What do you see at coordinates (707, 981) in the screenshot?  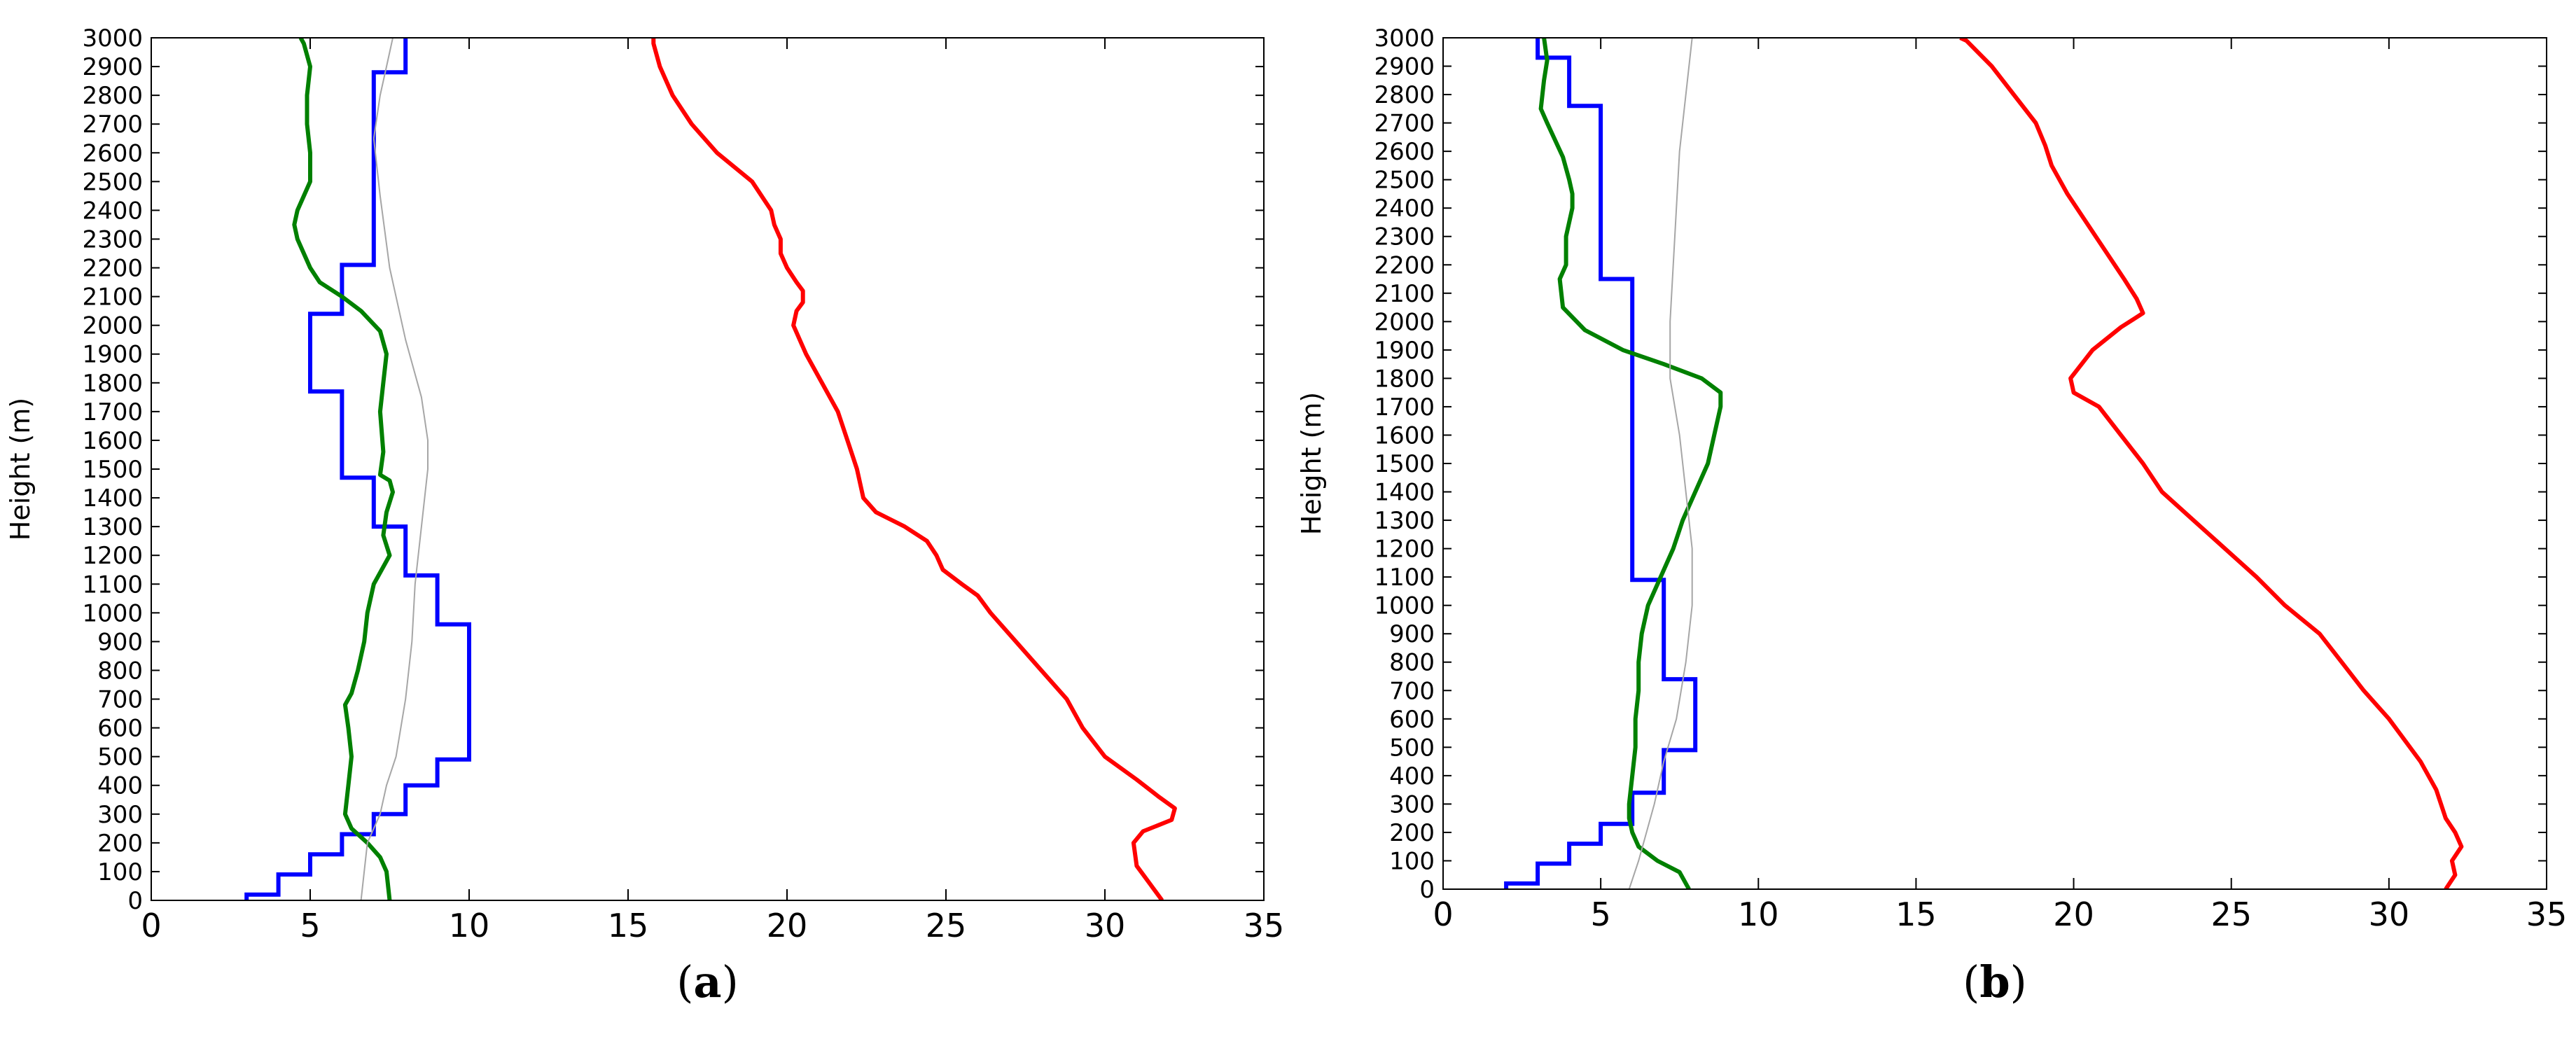 I see `panel-label: (a)` at bounding box center [707, 981].